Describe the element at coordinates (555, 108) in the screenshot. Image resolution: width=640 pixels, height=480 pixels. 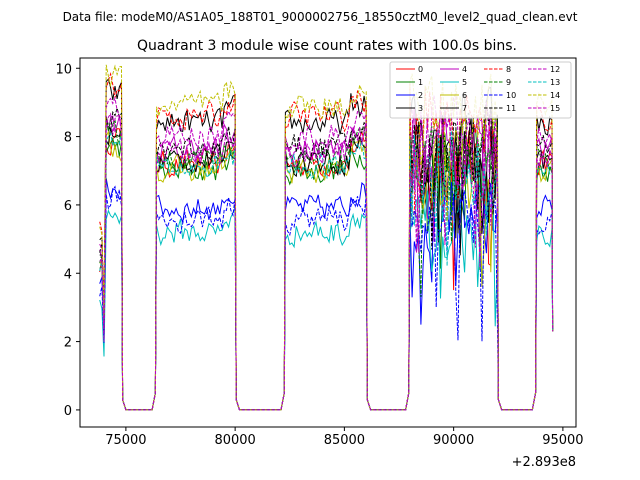
I see `legend-label-15: 15` at that location.